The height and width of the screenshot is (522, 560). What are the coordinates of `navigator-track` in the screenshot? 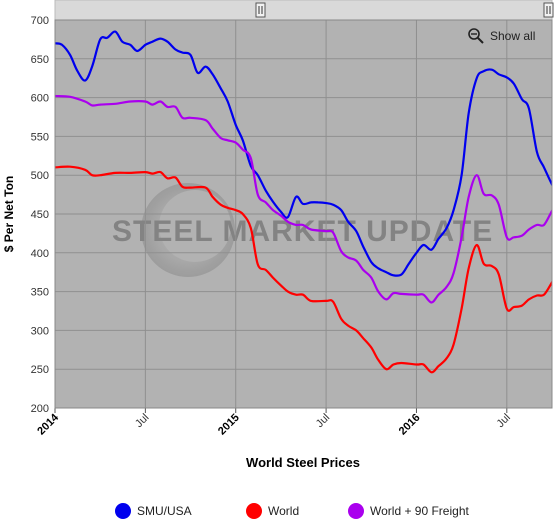 It's located at (303, 10).